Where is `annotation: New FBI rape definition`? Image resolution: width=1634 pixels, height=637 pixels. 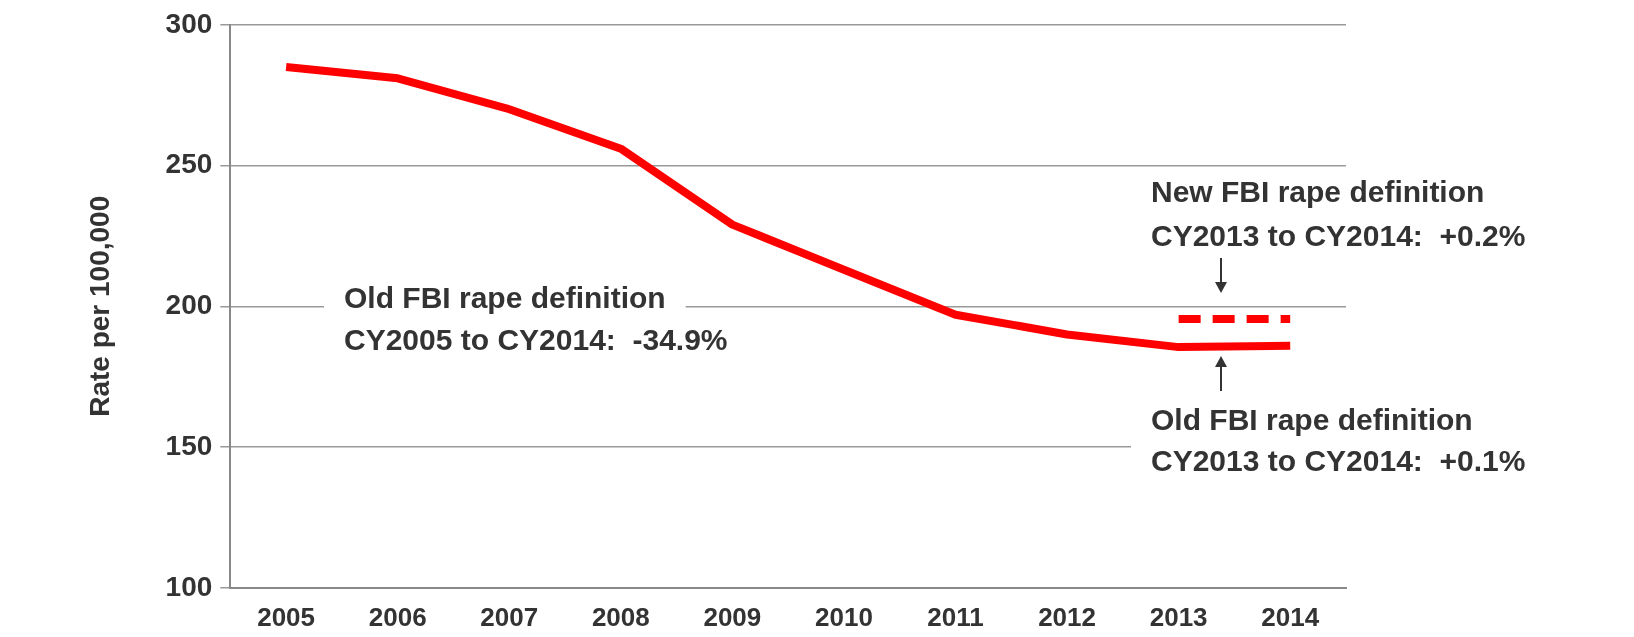
annotation: New FBI rape definition is located at coordinates (1318, 192).